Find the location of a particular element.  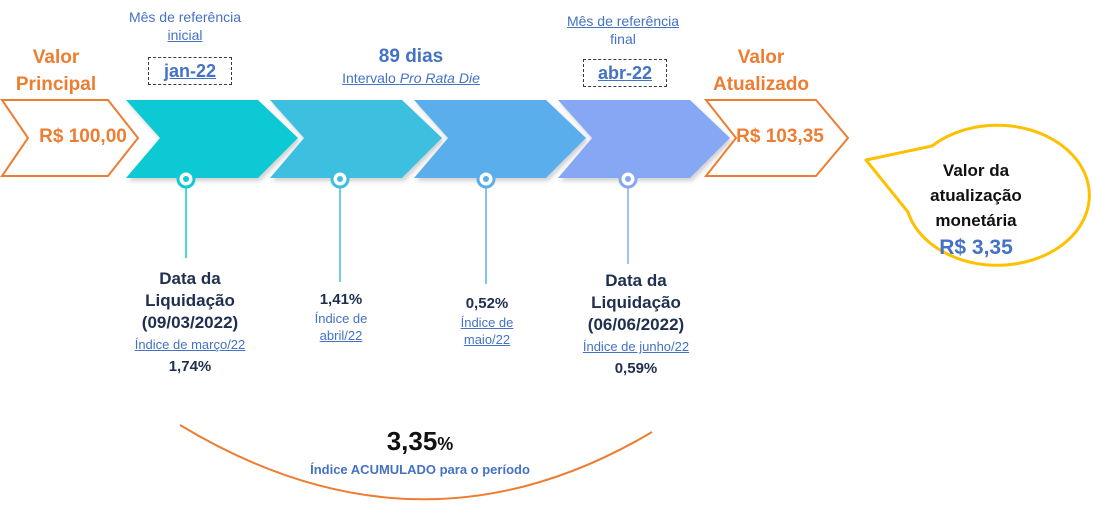

ref-final-line1: Mês de referência is located at coordinates (623, 21).